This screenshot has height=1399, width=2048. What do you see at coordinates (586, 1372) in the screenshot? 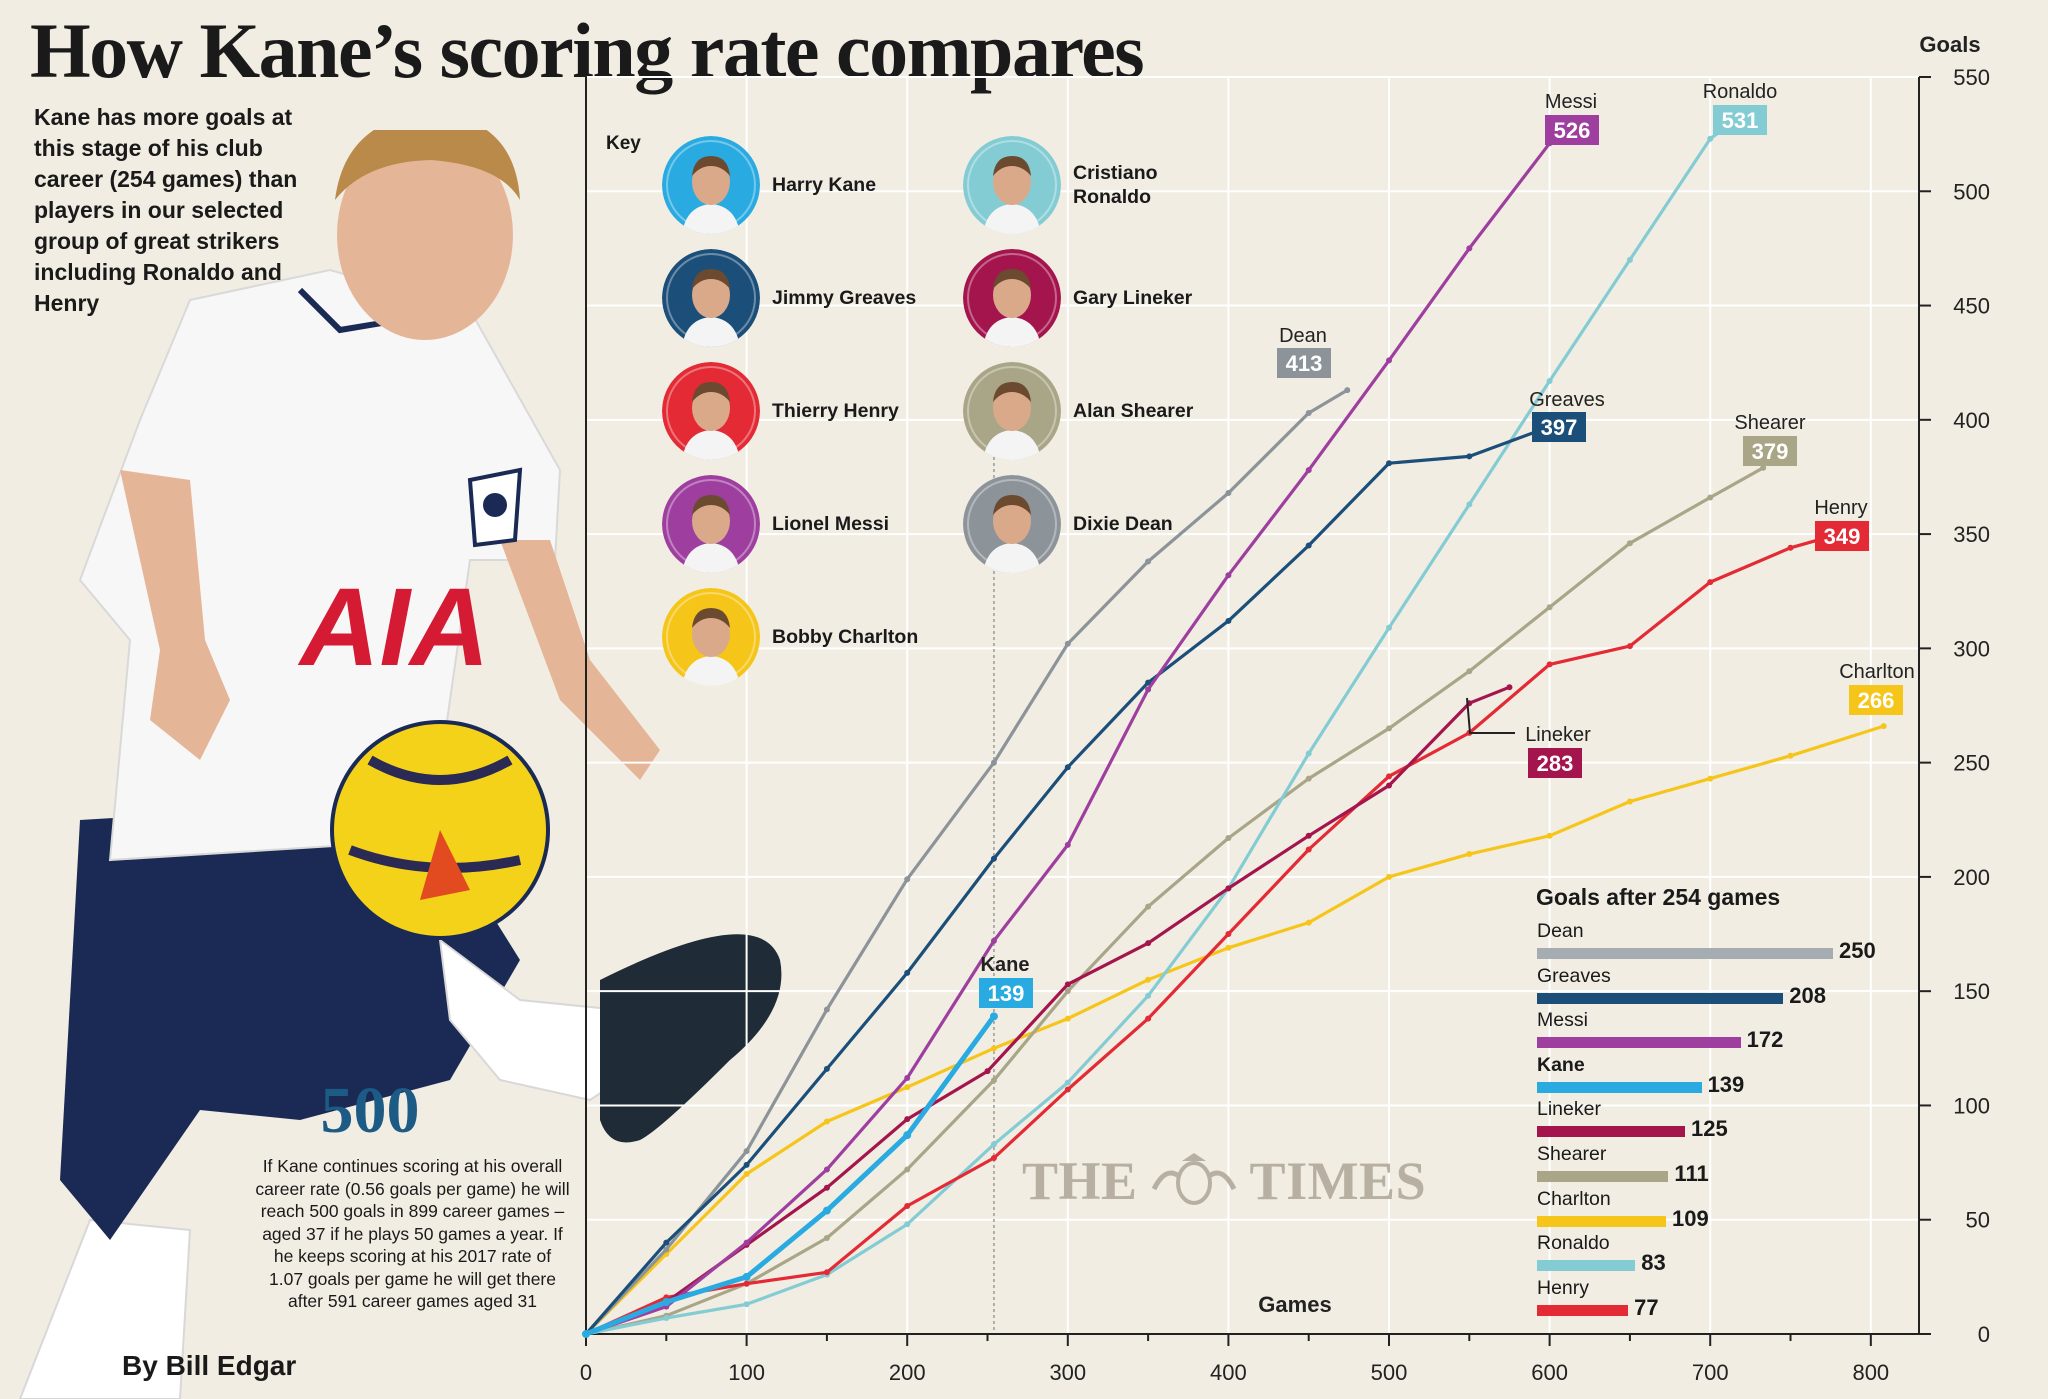
I see `x-tick-label-0: 0` at bounding box center [586, 1372].